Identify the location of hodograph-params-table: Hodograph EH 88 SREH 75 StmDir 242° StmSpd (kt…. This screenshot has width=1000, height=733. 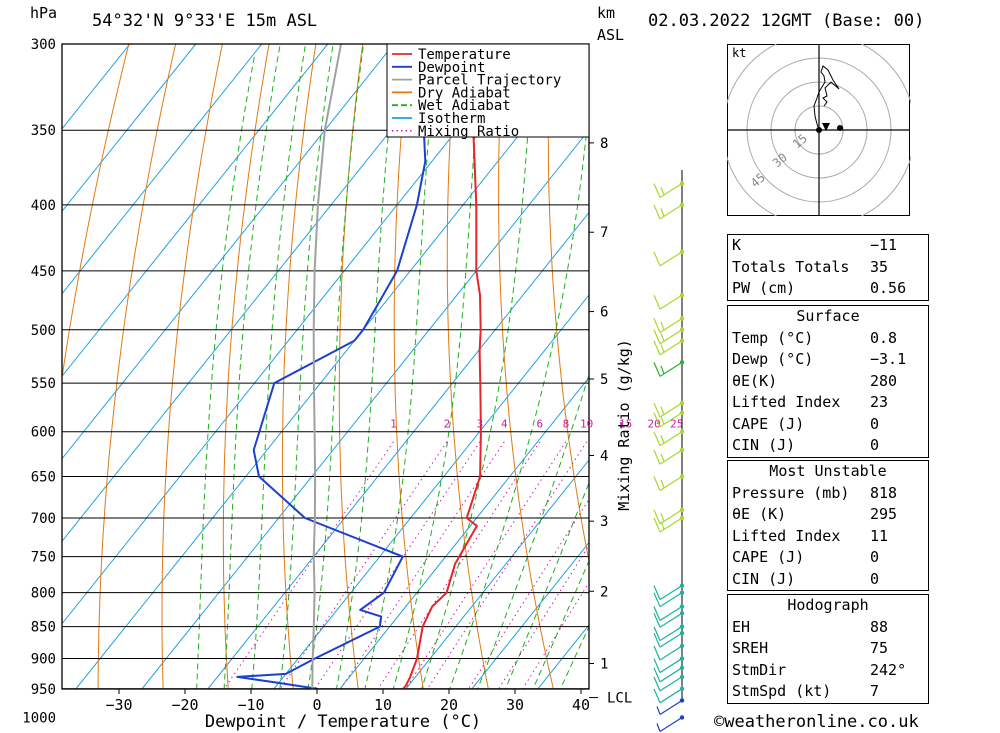
(828, 649).